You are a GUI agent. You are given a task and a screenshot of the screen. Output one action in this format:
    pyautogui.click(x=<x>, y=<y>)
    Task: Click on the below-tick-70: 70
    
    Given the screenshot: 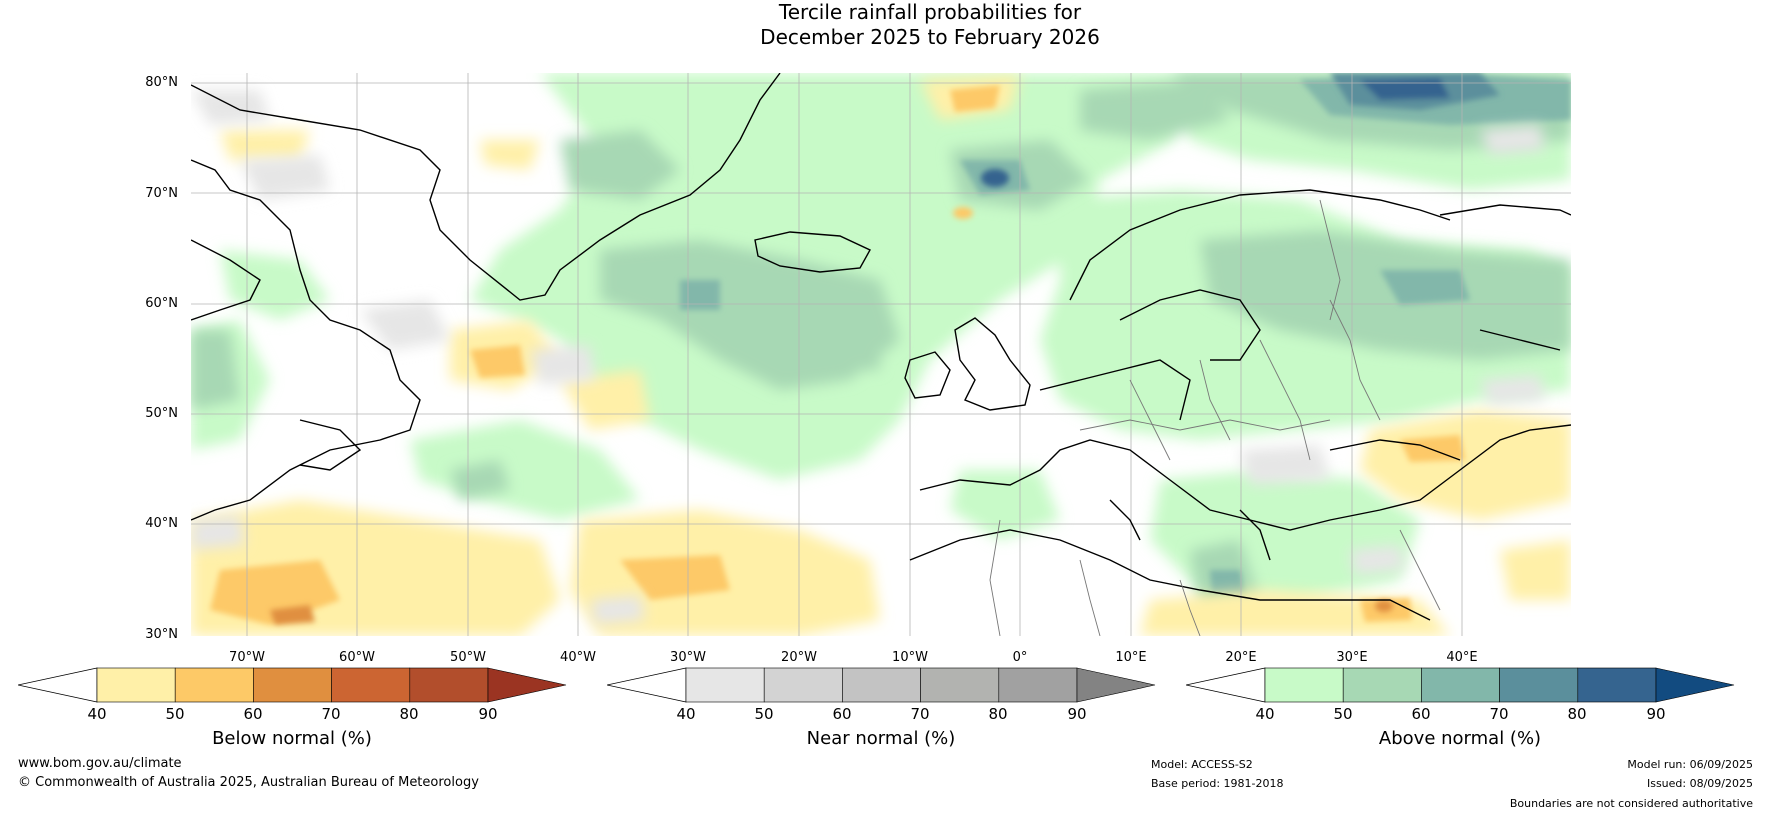 What is the action you would take?
    pyautogui.click(x=331, y=714)
    